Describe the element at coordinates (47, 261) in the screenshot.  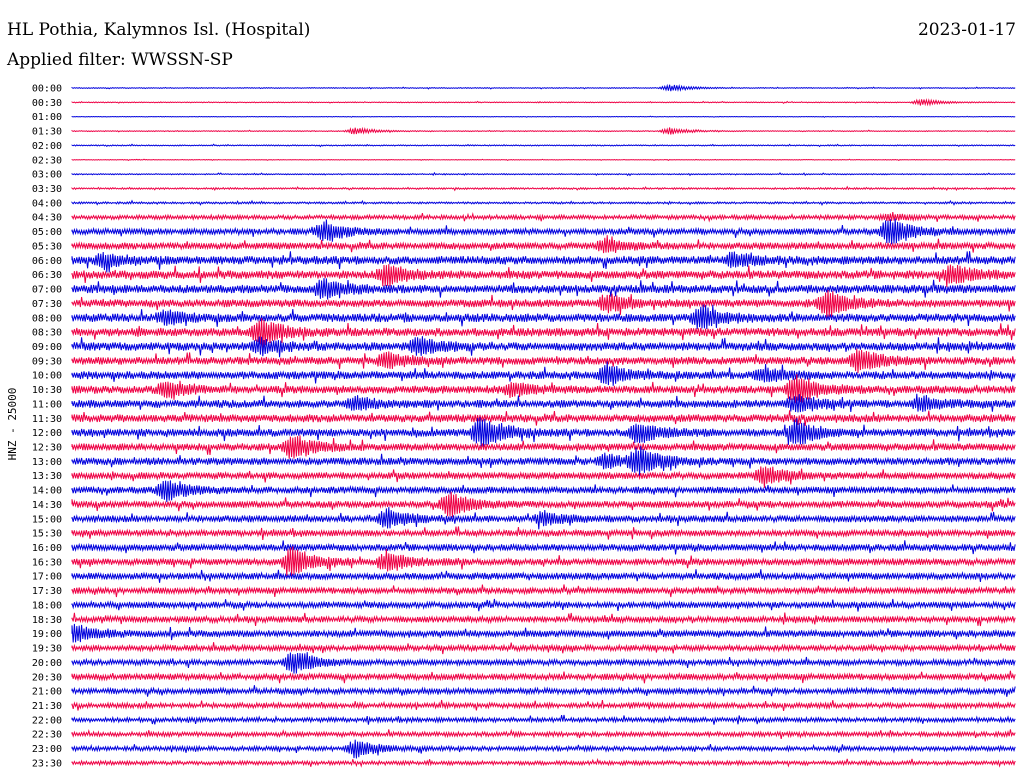
I see `tick-label-0600: 06:00` at that location.